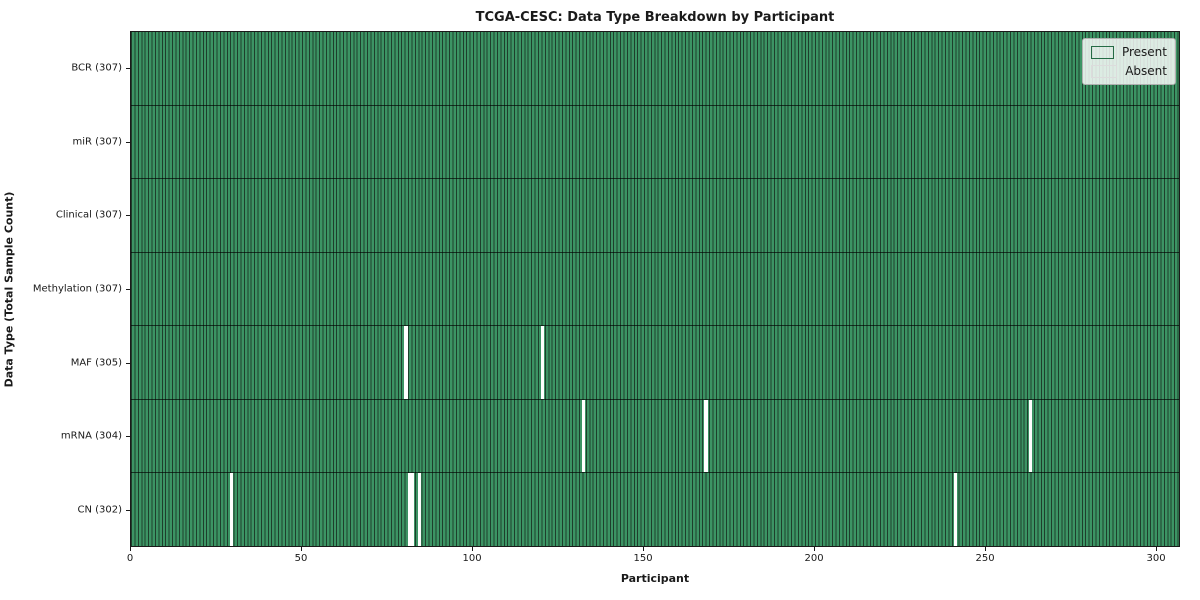  Describe the element at coordinates (655, 363) in the screenshot. I see `heatmap-row-MAF` at that location.